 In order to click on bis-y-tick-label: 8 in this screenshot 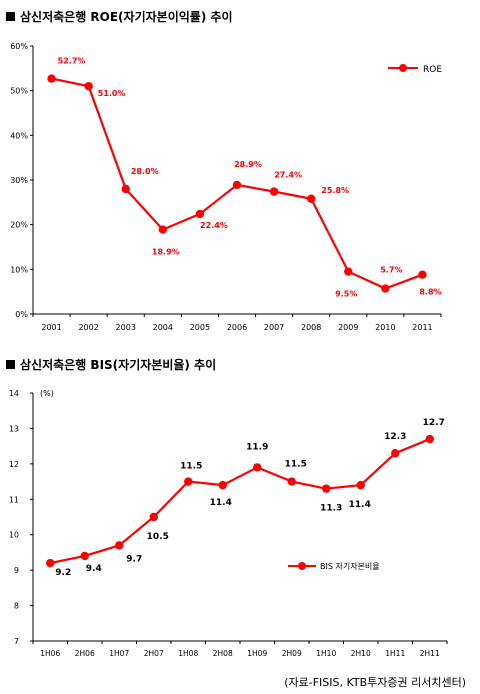, I will do `click(16, 606)`.